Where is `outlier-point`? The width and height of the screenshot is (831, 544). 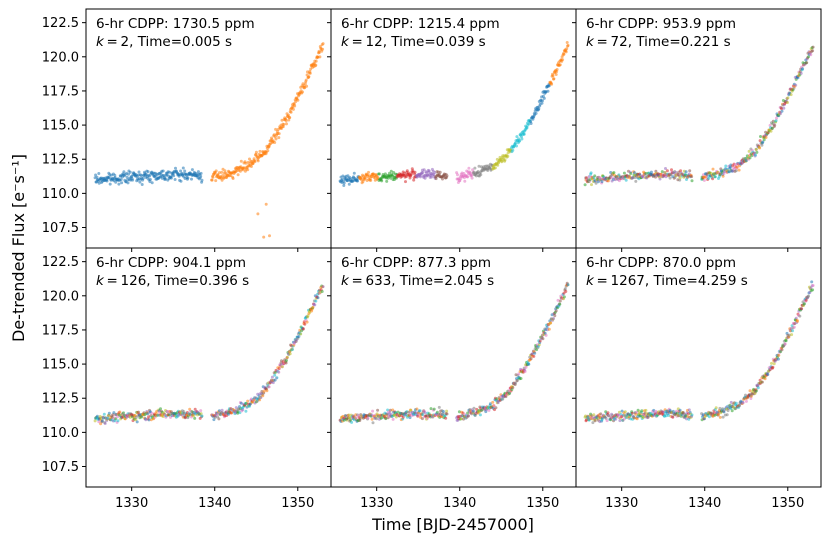 outlier-point is located at coordinates (264, 237).